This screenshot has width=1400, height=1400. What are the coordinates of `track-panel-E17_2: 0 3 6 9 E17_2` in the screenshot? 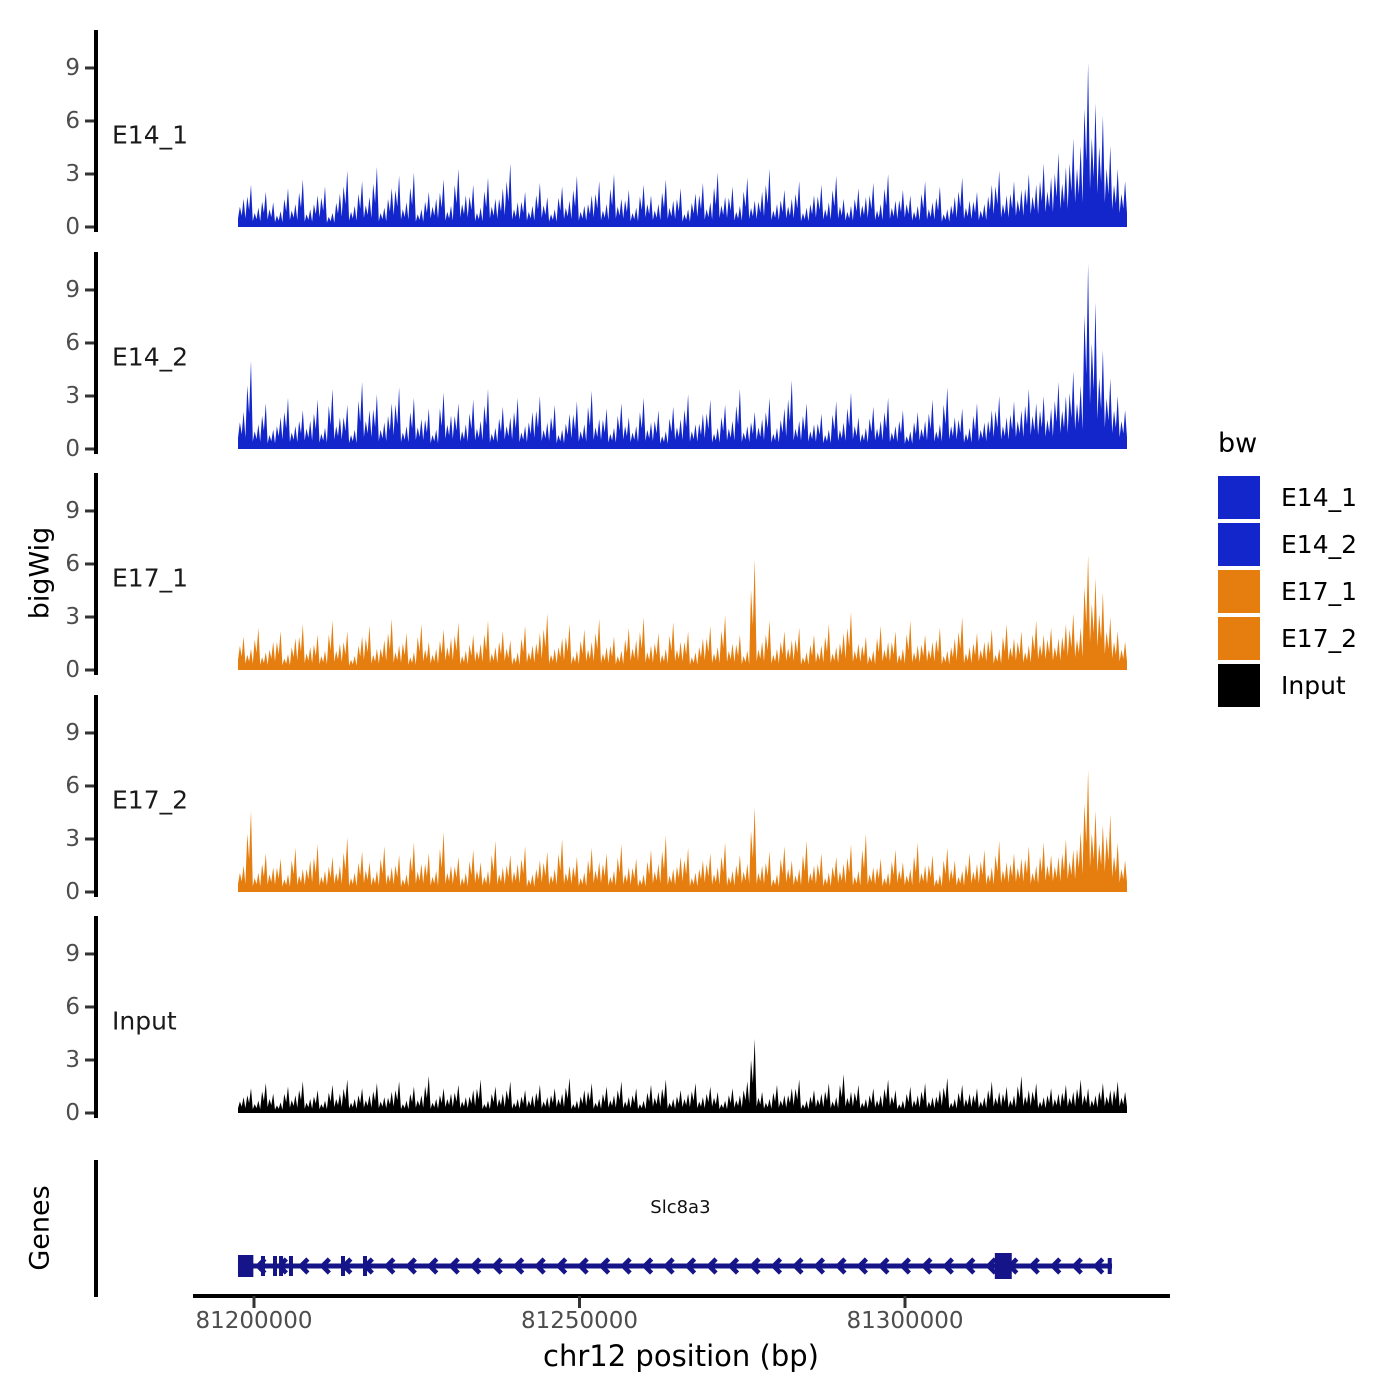 It's located at (596, 800).